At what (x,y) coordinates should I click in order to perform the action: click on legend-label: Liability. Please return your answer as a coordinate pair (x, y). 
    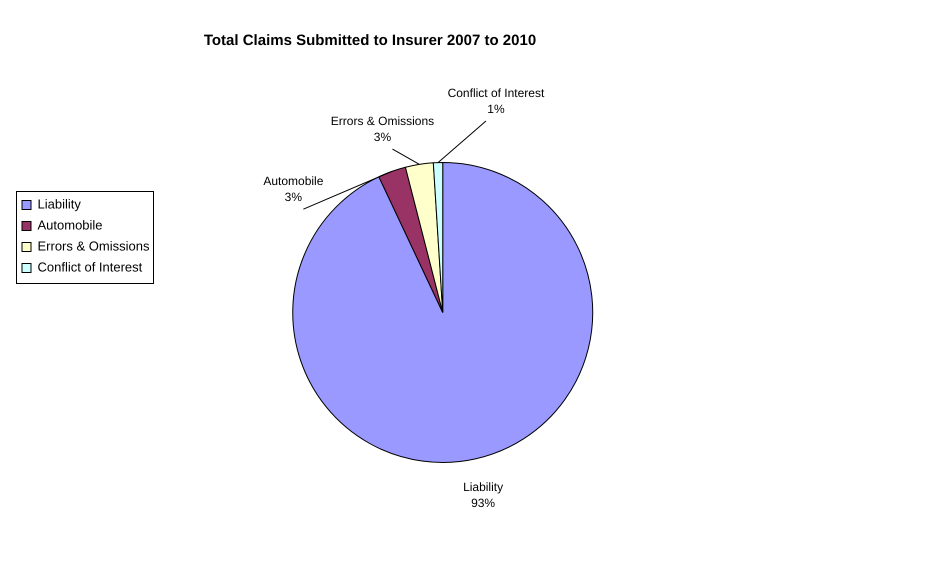
    Looking at the image, I should click on (60, 204).